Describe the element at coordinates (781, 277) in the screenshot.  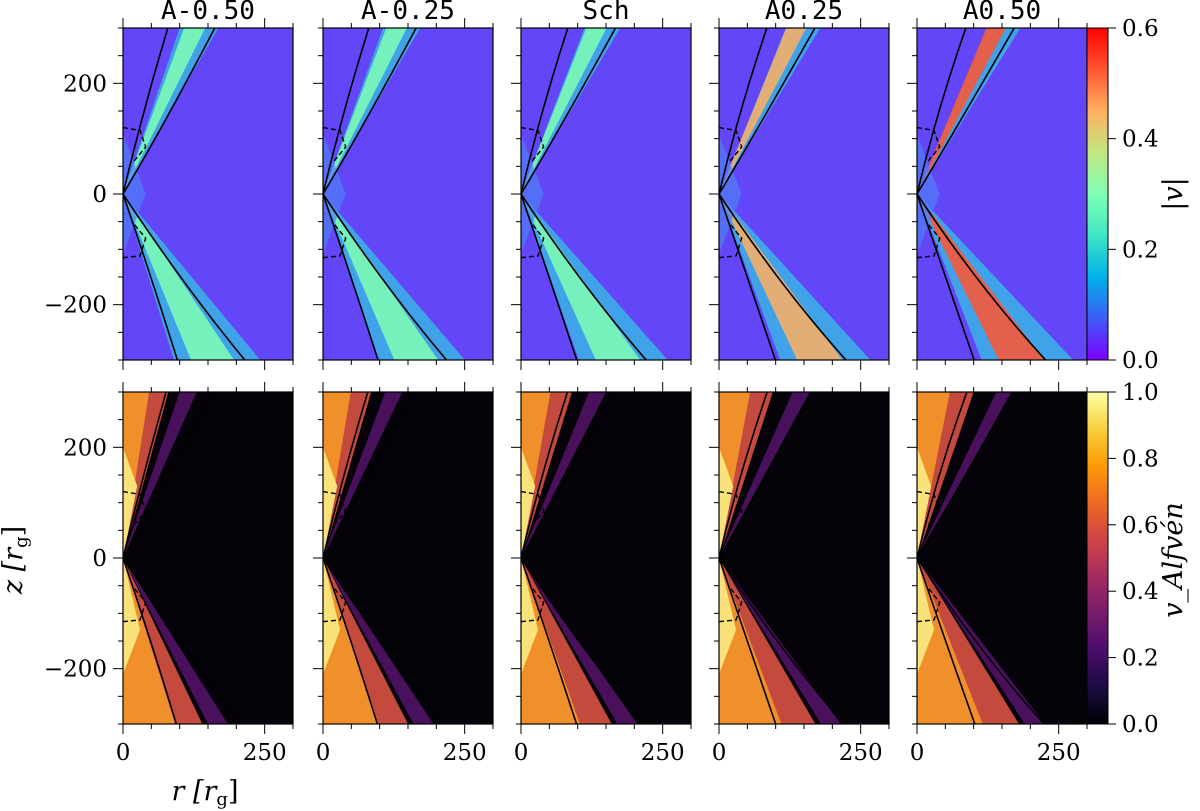
I see `lower-jet-core` at that location.